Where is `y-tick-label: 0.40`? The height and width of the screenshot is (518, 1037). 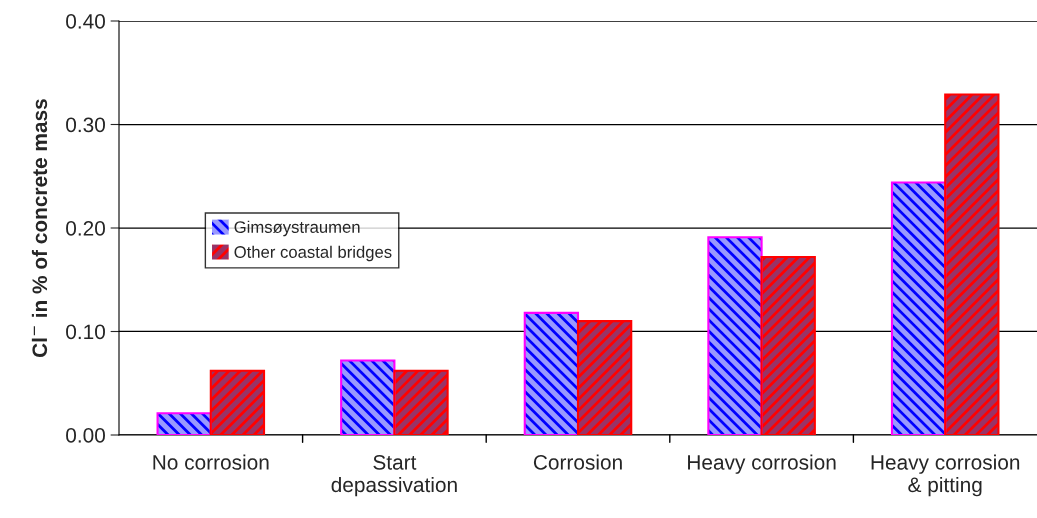
y-tick-label: 0.40 is located at coordinates (85, 21).